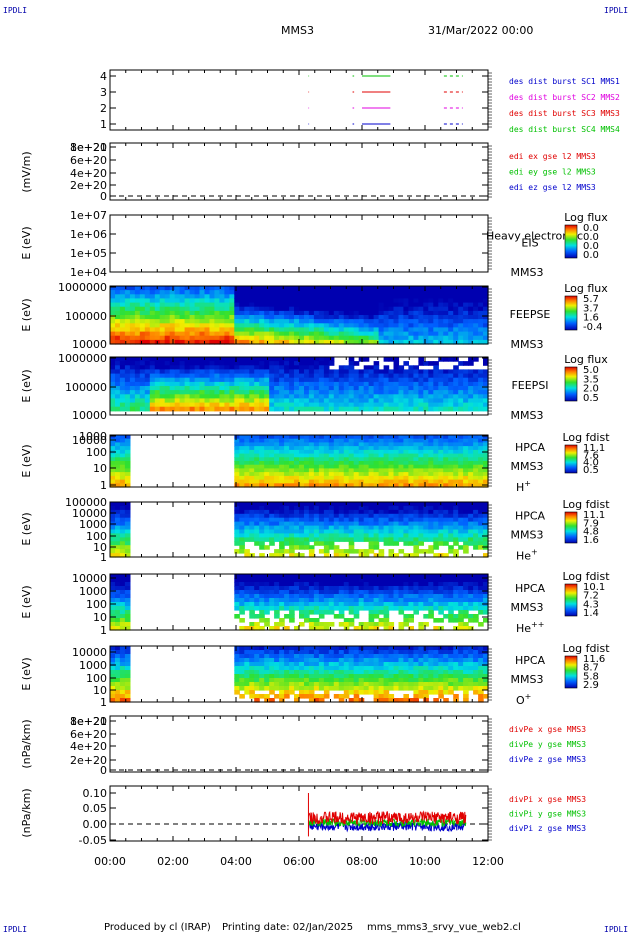 The height and width of the screenshot is (934, 630). Describe the element at coordinates (523, 486) in the screenshot. I see `species-label: H+` at that location.